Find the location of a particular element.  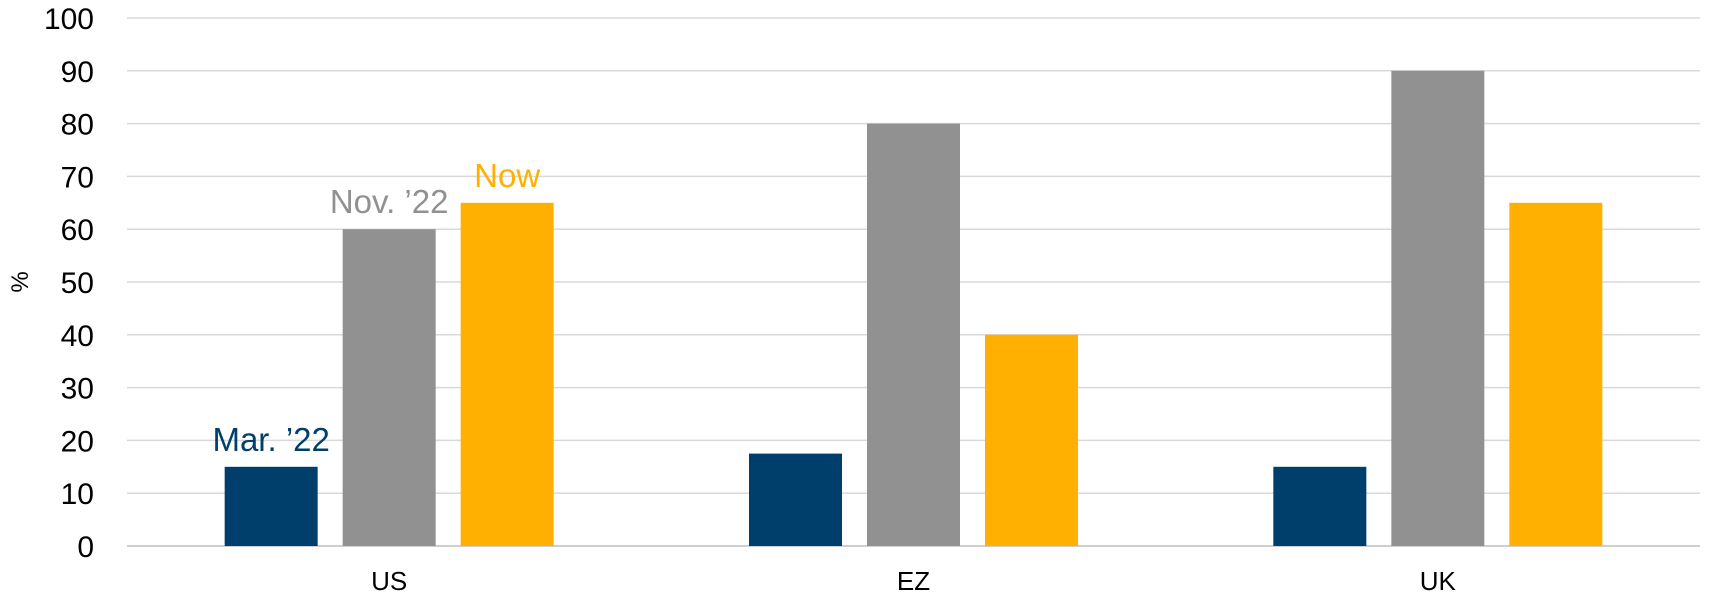

y-tick-label: 90 is located at coordinates (77, 72).